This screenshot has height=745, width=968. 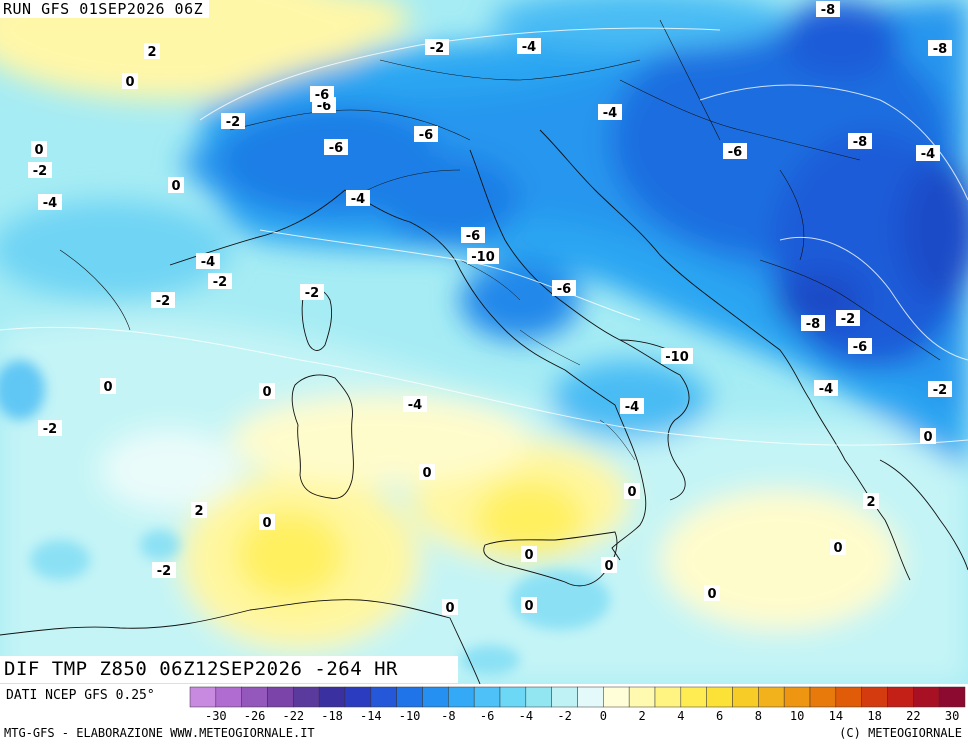 I want to click on legend-tick-label: -22, so click(x=293, y=716).